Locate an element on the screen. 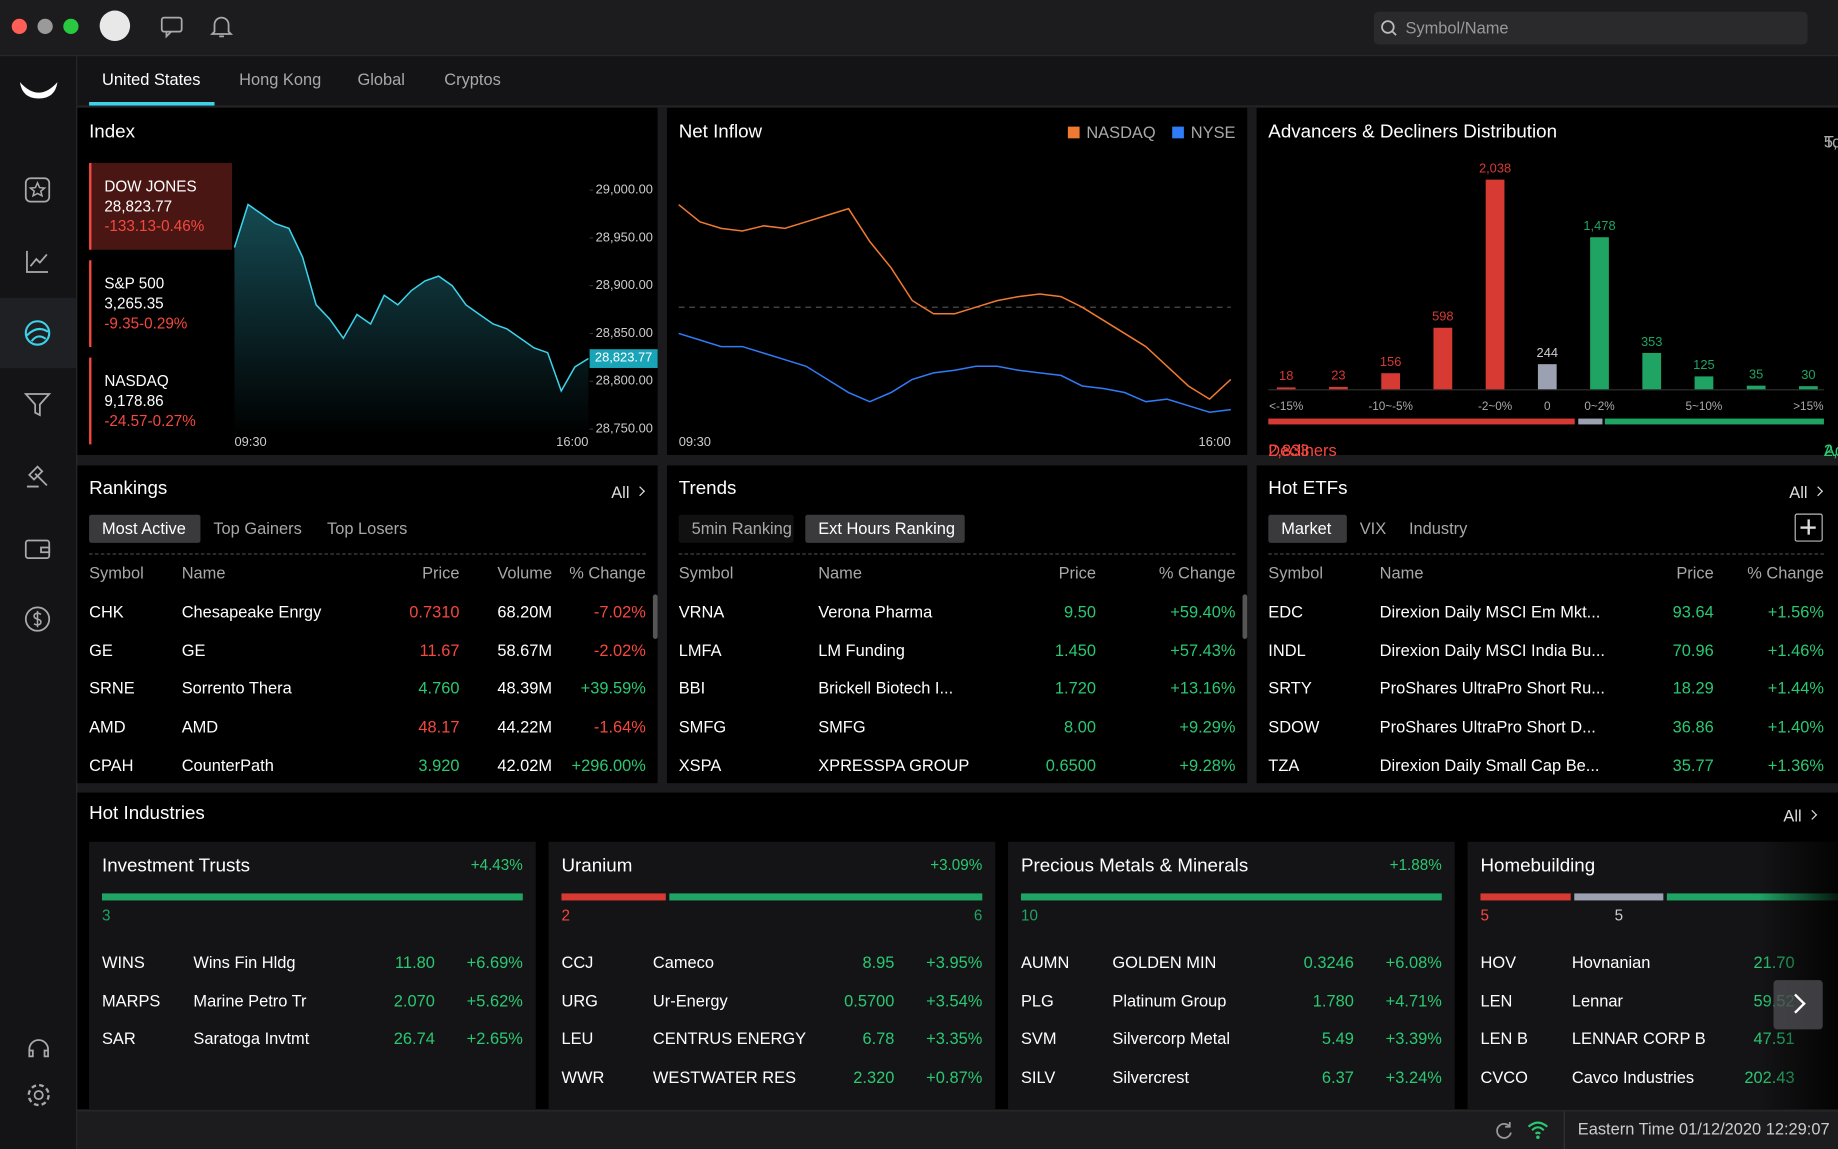  panel-title: Hot Industries is located at coordinates (147, 813).